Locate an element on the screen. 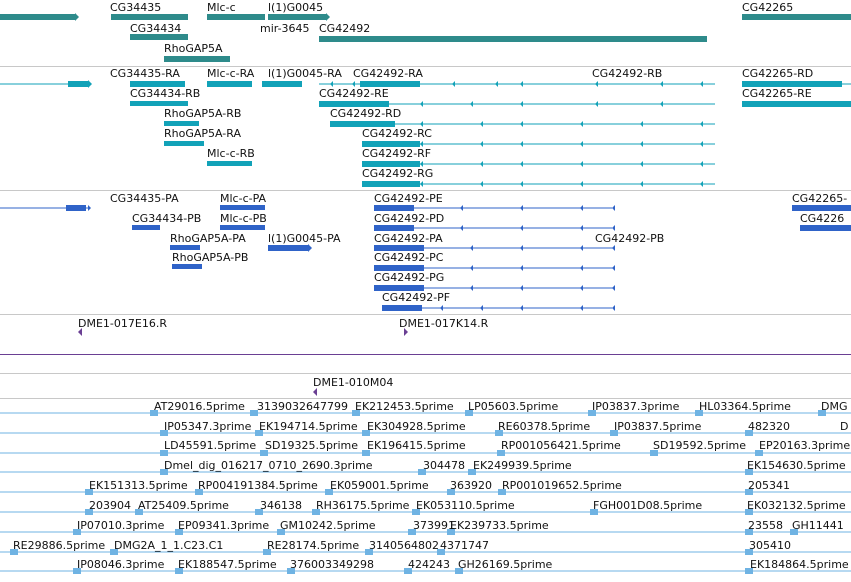 The width and height of the screenshot is (851, 582). gene-mlc-c-bar is located at coordinates (236, 17).